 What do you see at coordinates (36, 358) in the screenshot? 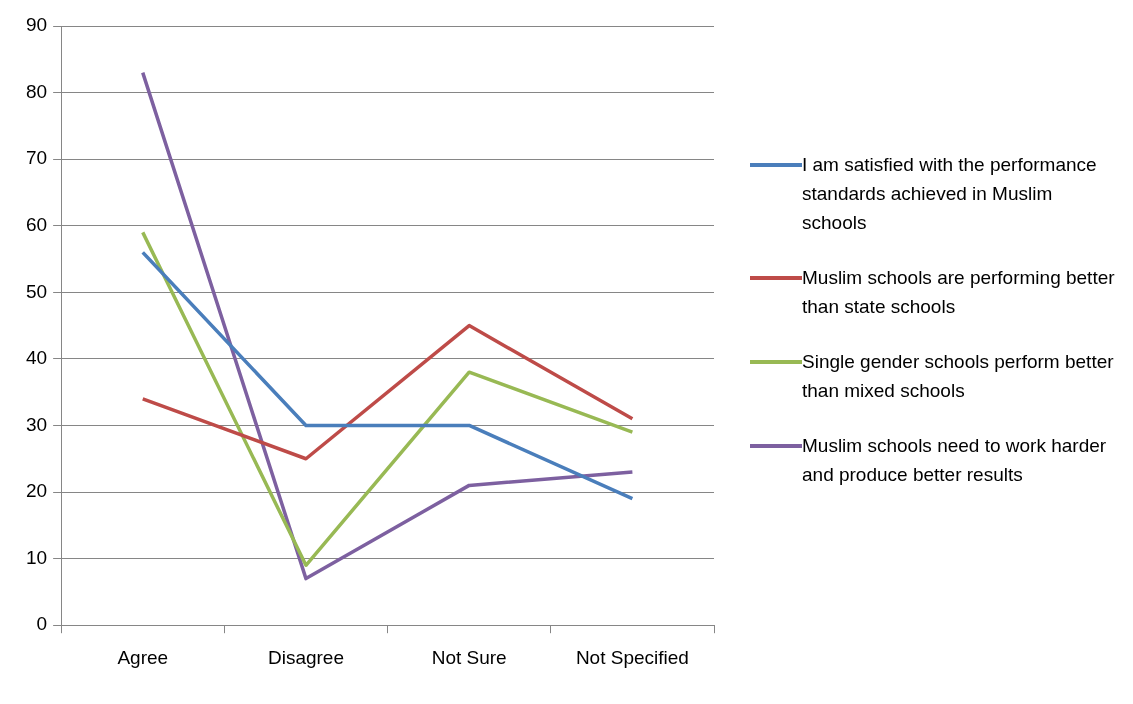
I see `y-tick-label: 40` at bounding box center [36, 358].